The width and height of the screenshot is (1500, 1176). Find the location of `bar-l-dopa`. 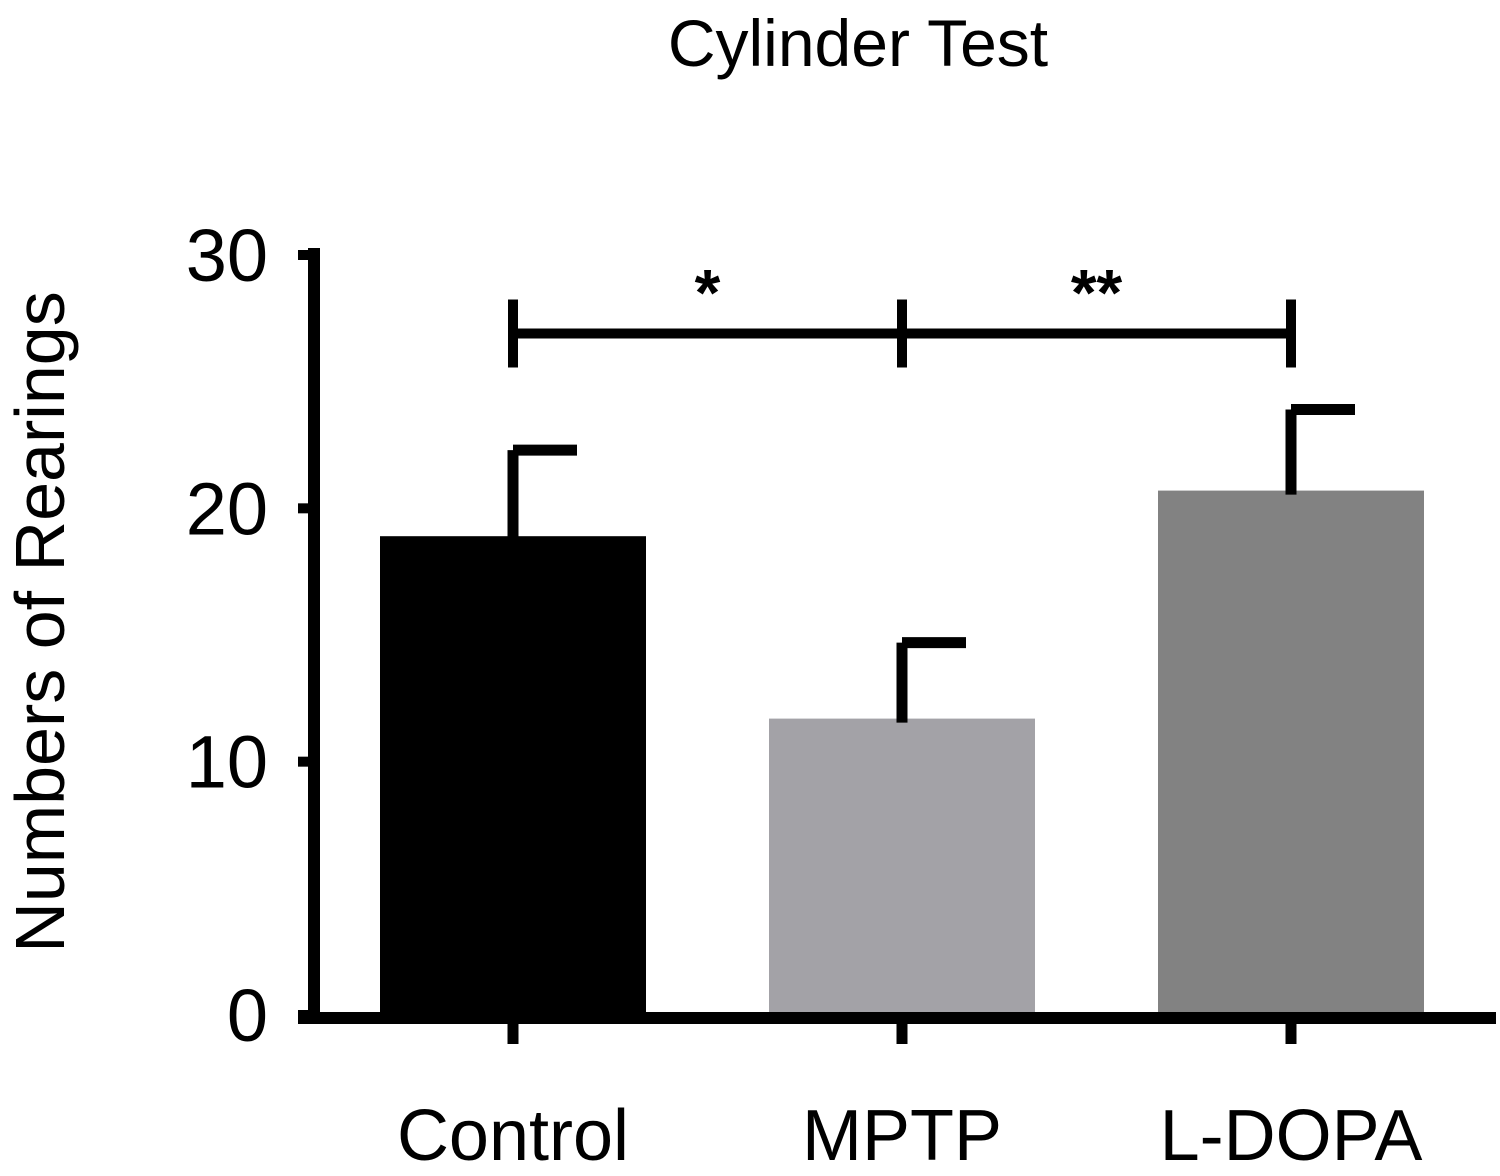

bar-l-dopa is located at coordinates (1291, 753).